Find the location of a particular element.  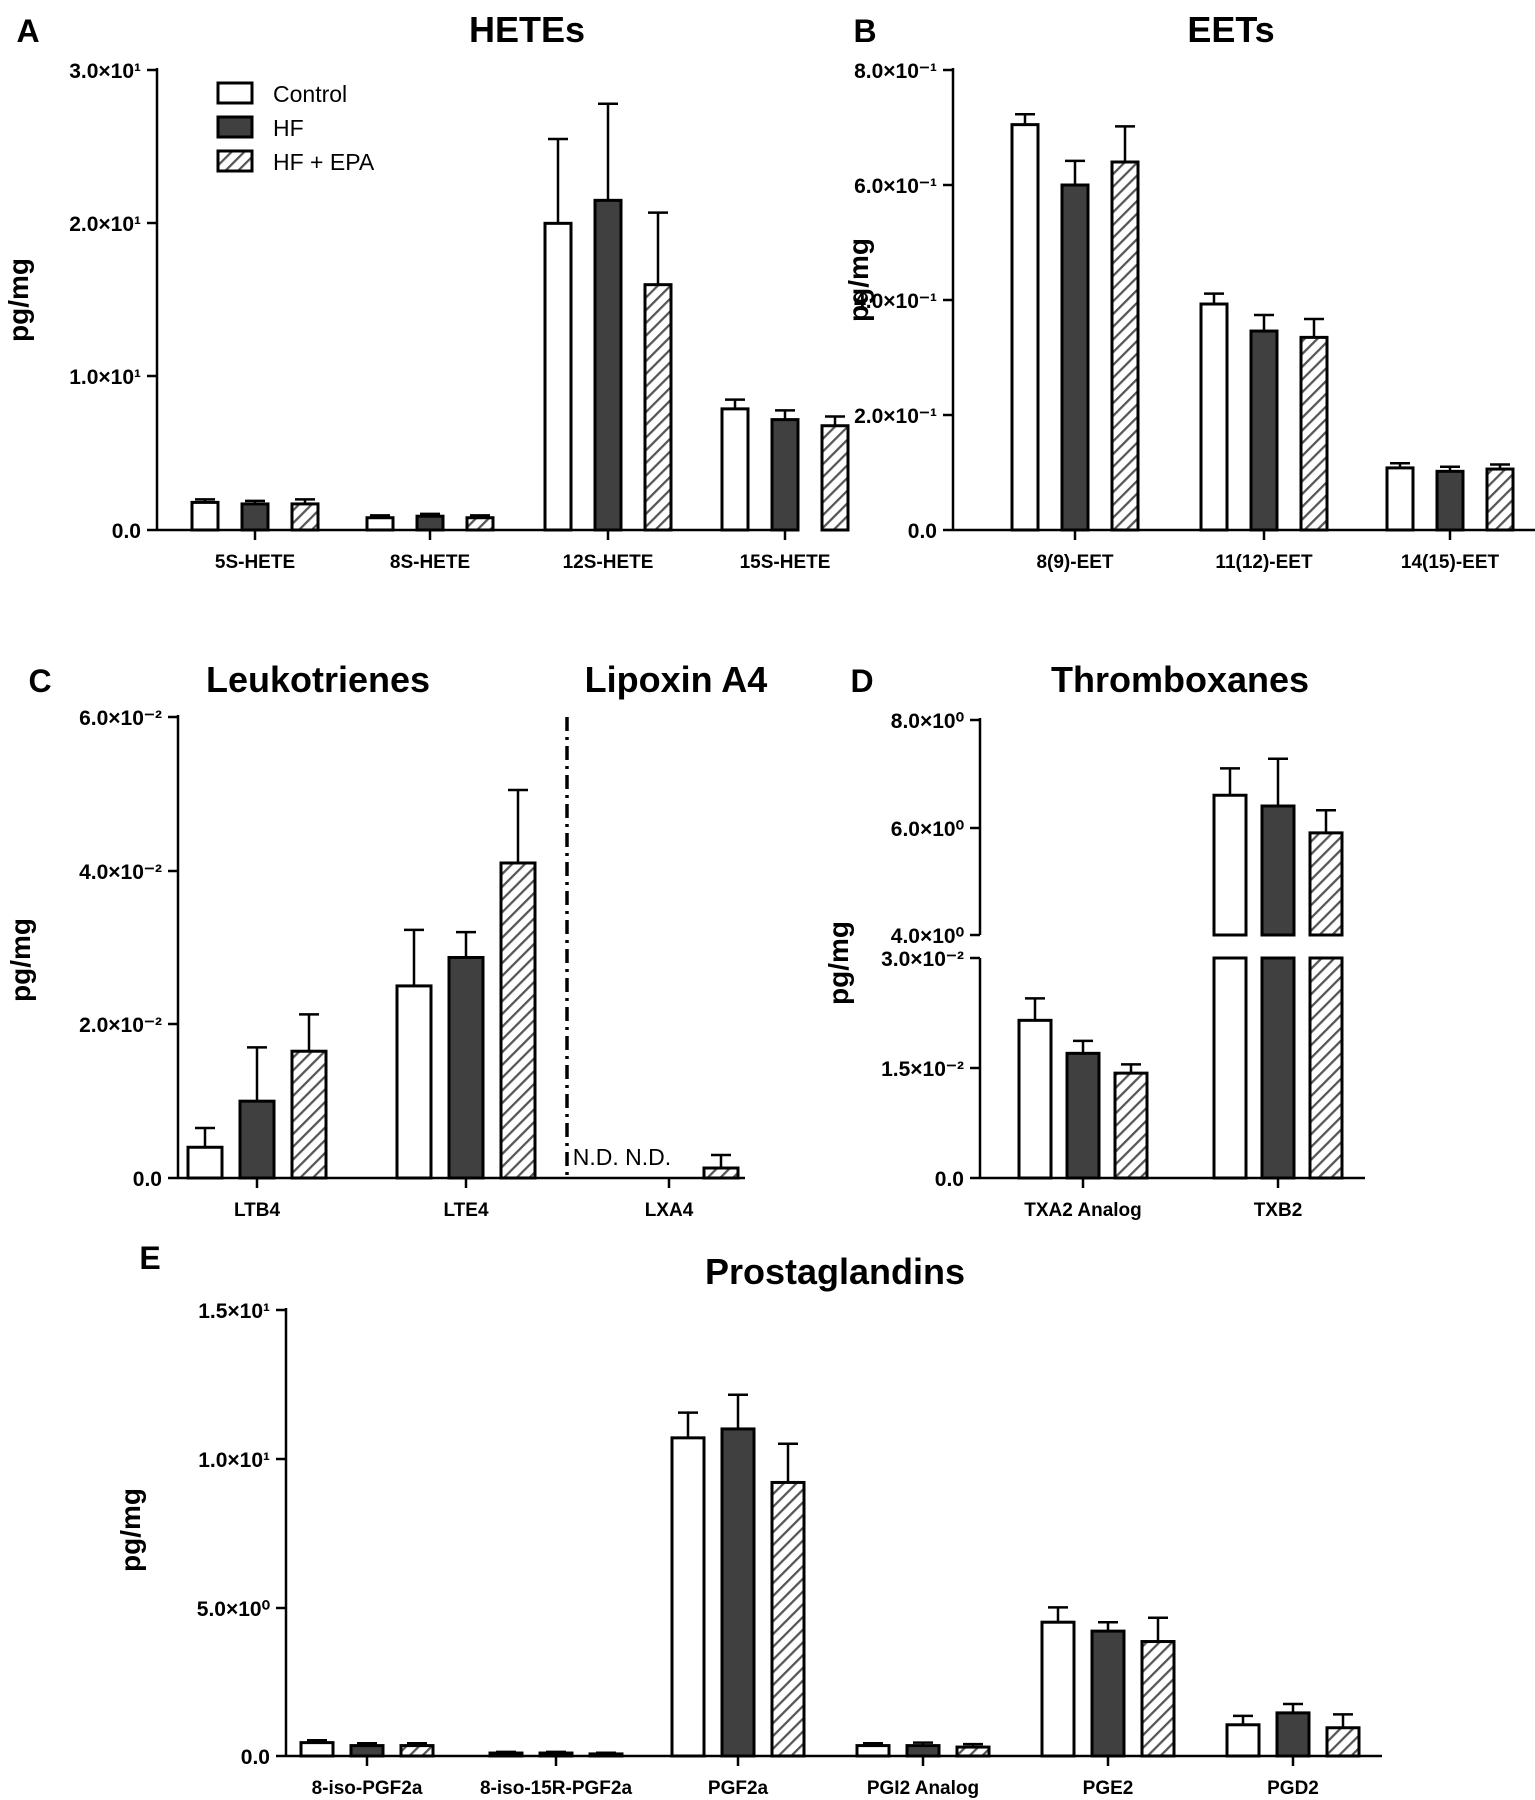

error-bar-8-iso-15R-PGF2a-Control is located at coordinates (506, 1752).